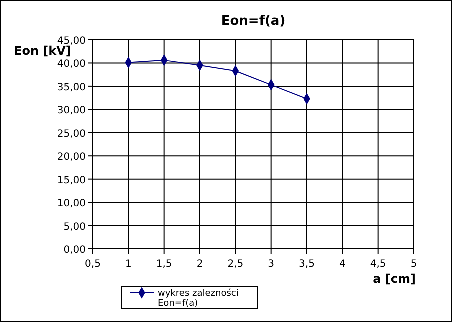 The height and width of the screenshot is (322, 452). What do you see at coordinates (71, 88) in the screenshot?
I see `y-tick-label: 35,00` at bounding box center [71, 88].